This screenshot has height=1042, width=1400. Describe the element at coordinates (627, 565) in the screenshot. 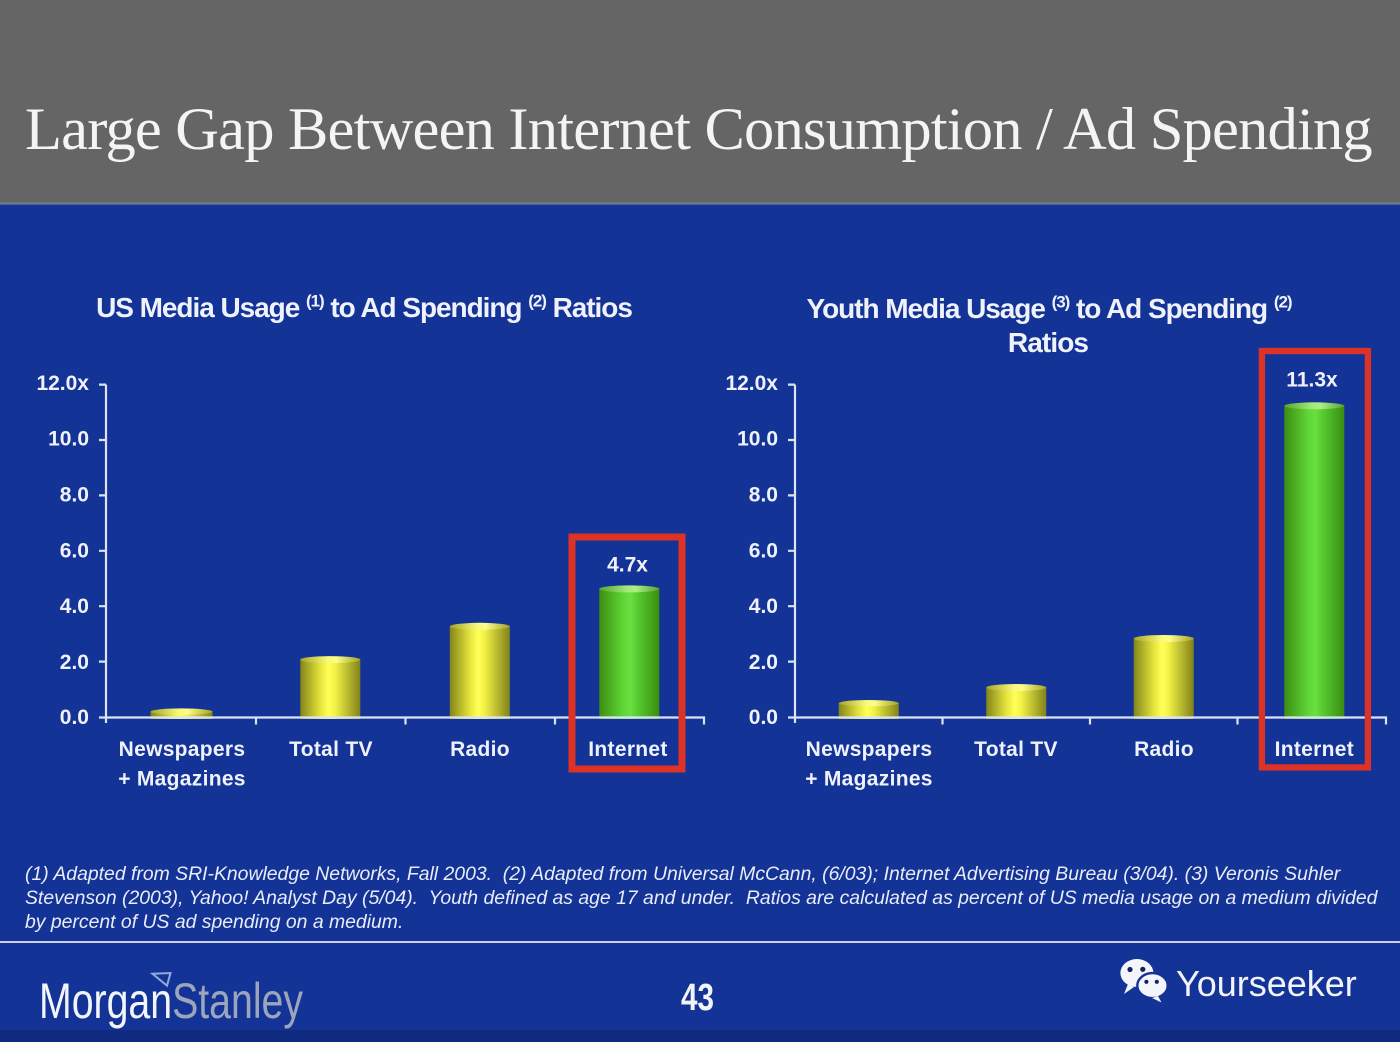

I see `svg-text: 4.7x` at that location.